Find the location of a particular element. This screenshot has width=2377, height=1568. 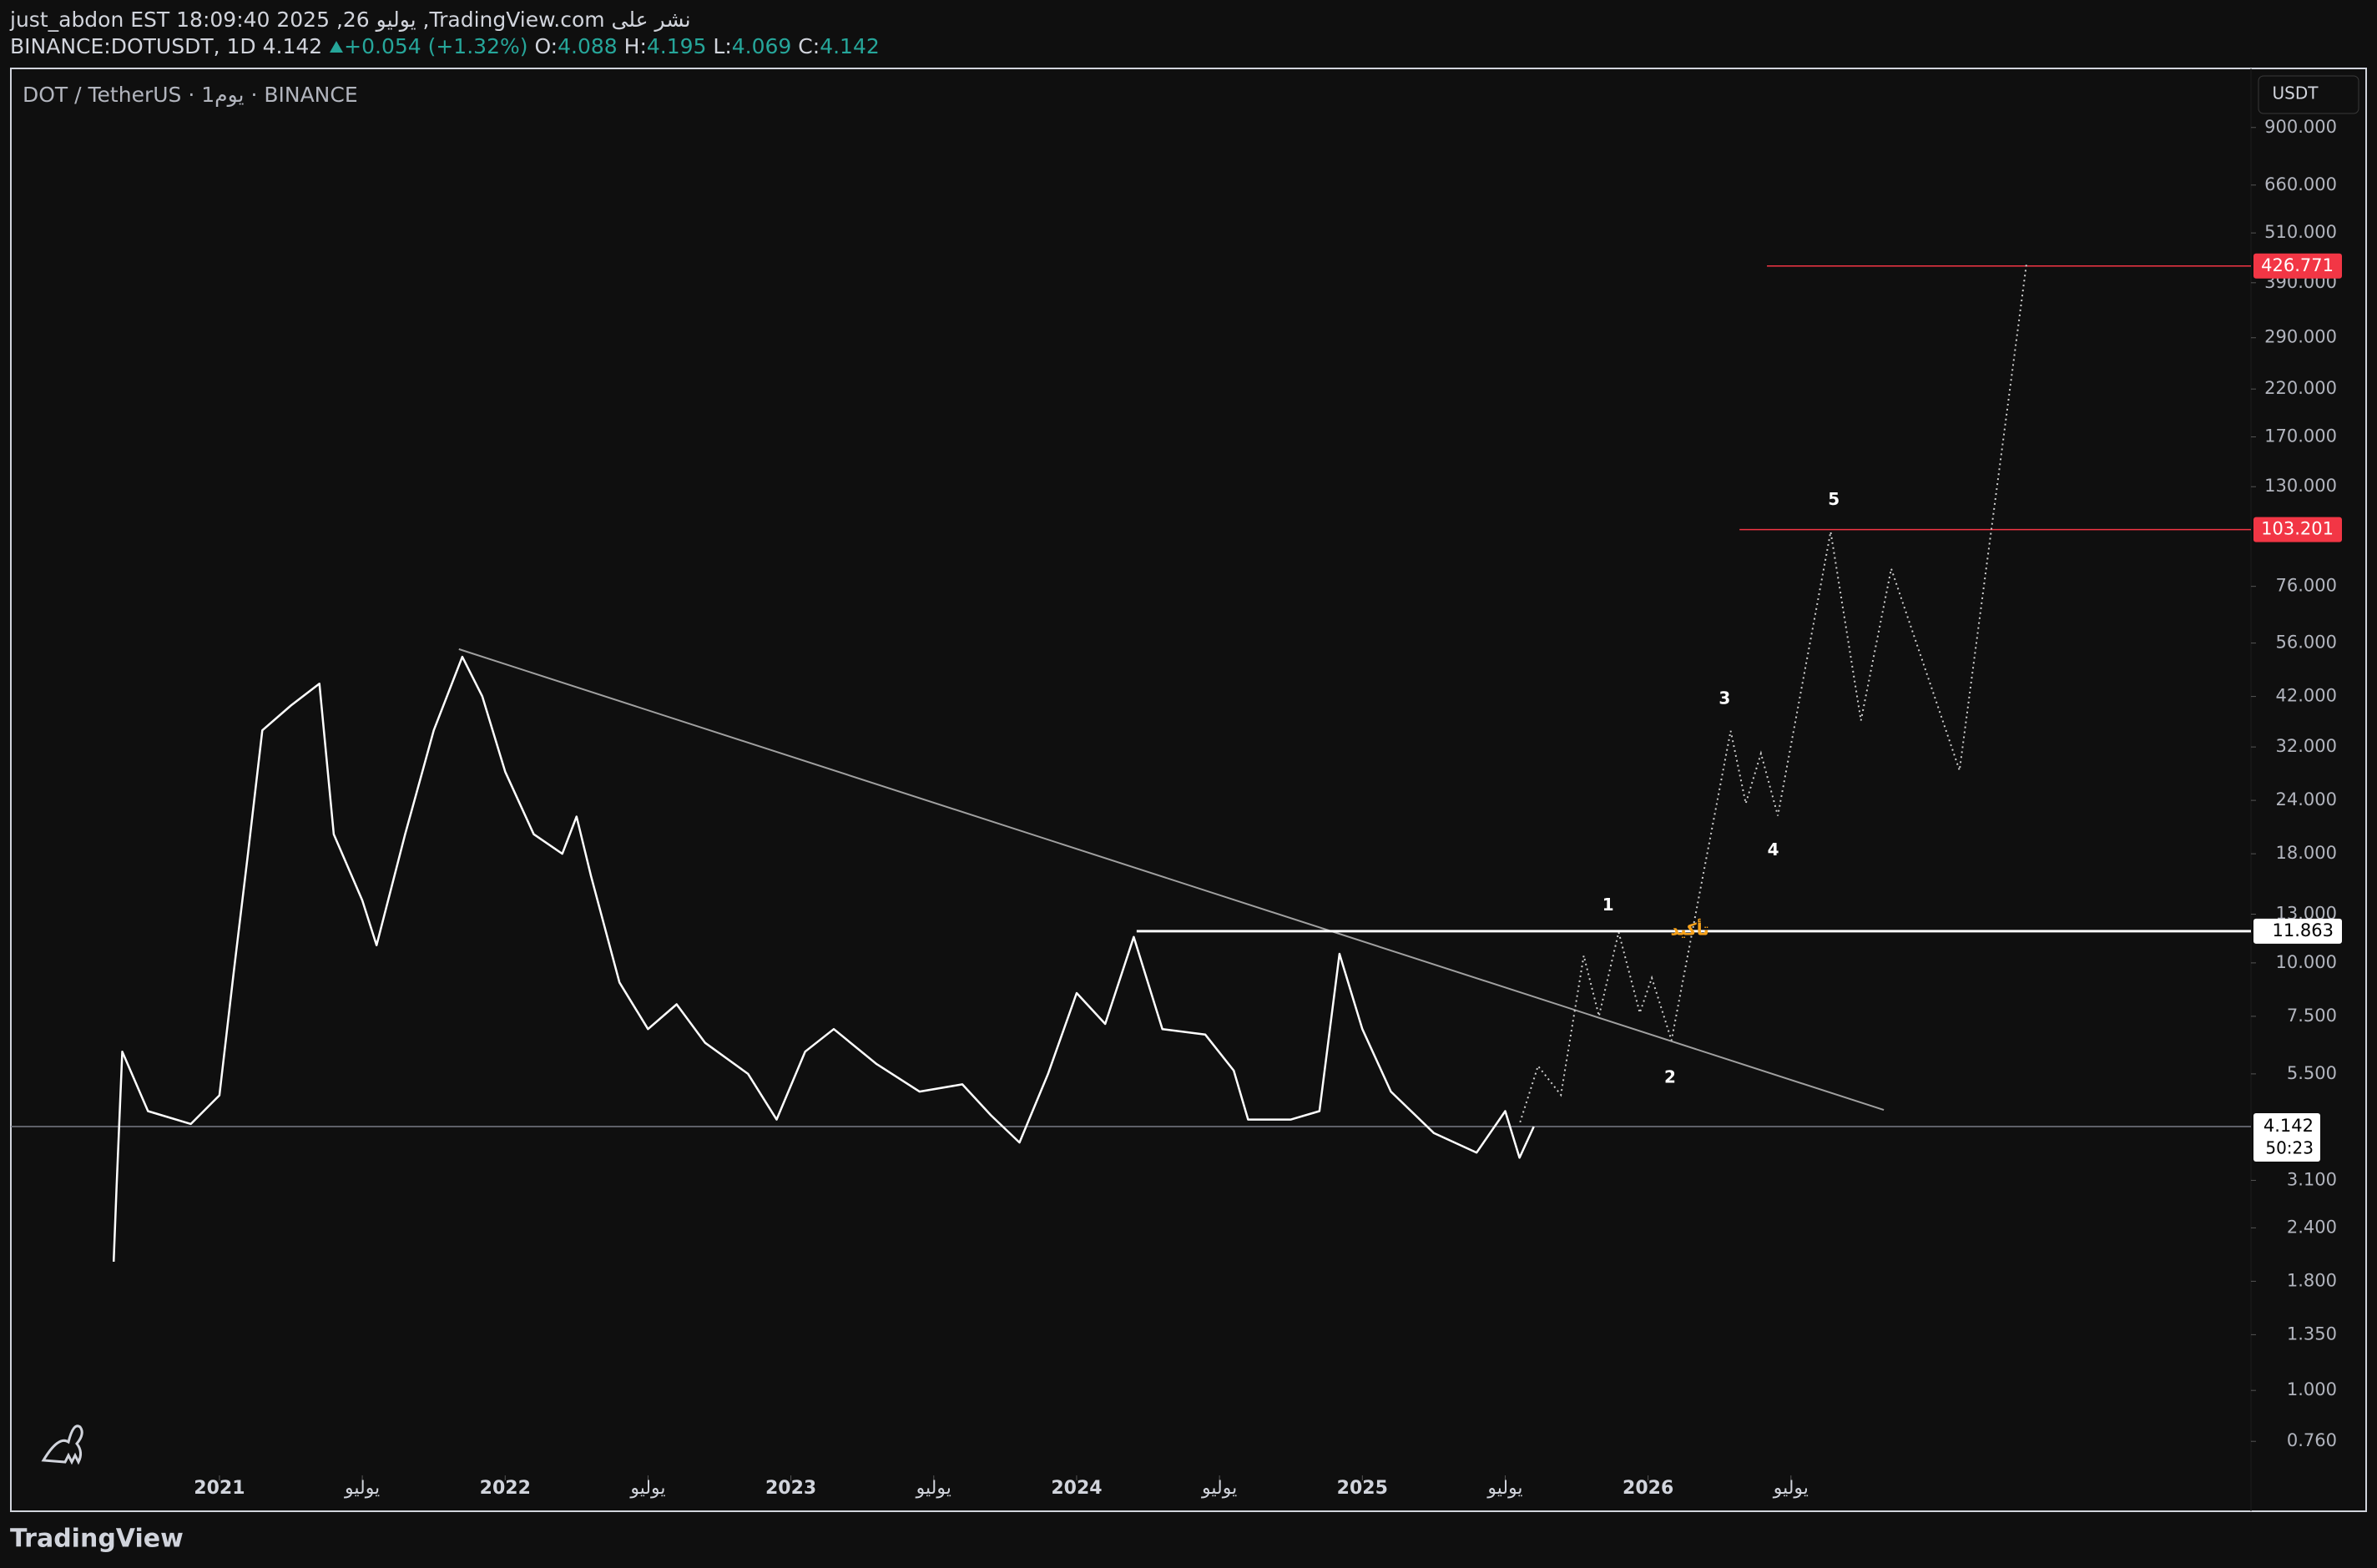

level-label: 11.863 is located at coordinates (2303, 930).